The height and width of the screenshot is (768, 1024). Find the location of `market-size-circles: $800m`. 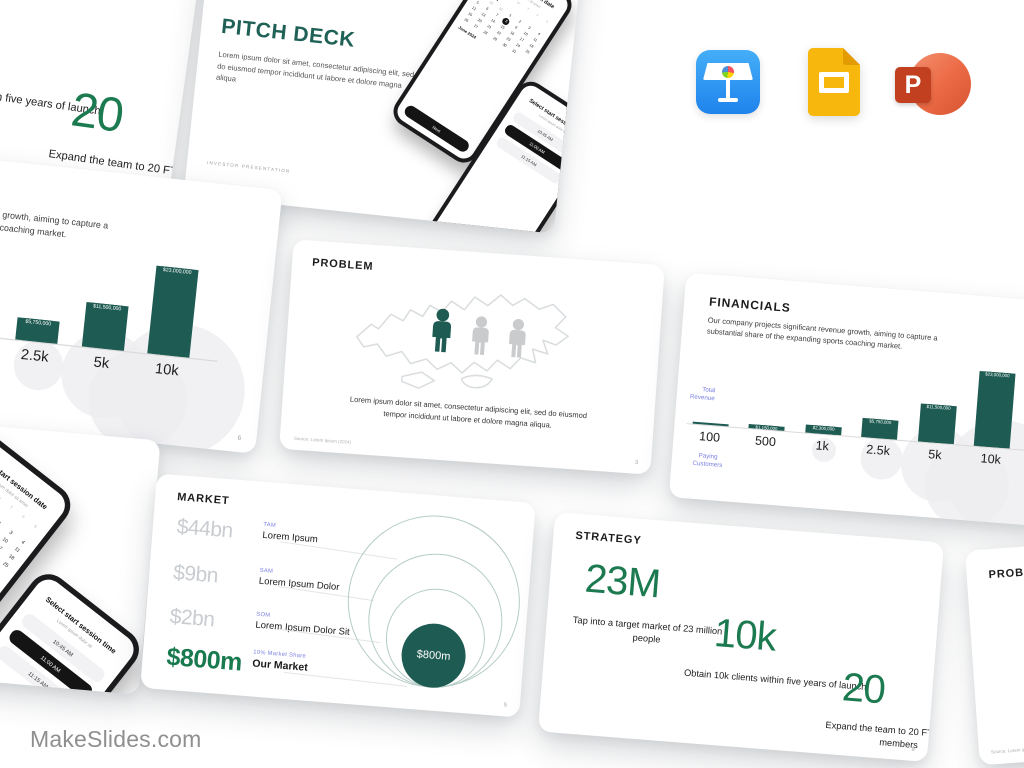

market-size-circles: $800m is located at coordinates (421, 611).